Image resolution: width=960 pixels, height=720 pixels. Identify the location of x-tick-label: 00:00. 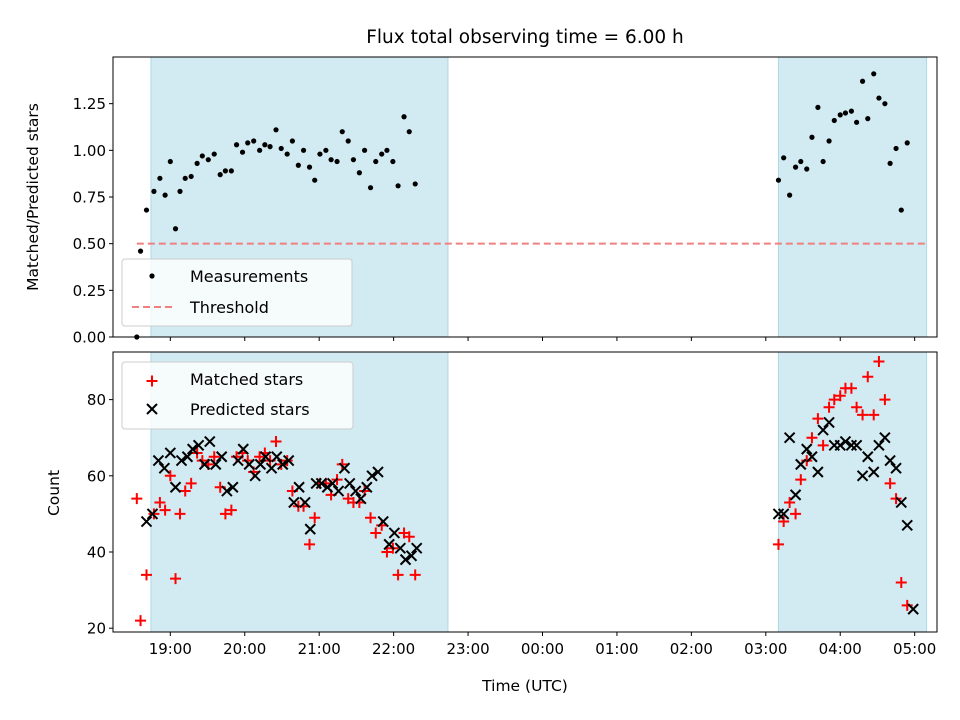
(542, 649).